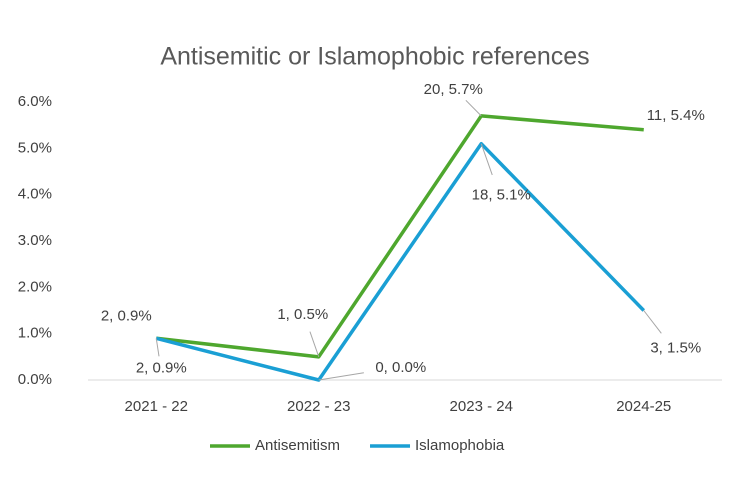  What do you see at coordinates (460, 445) in the screenshot?
I see `legend-label: Islamophobia` at bounding box center [460, 445].